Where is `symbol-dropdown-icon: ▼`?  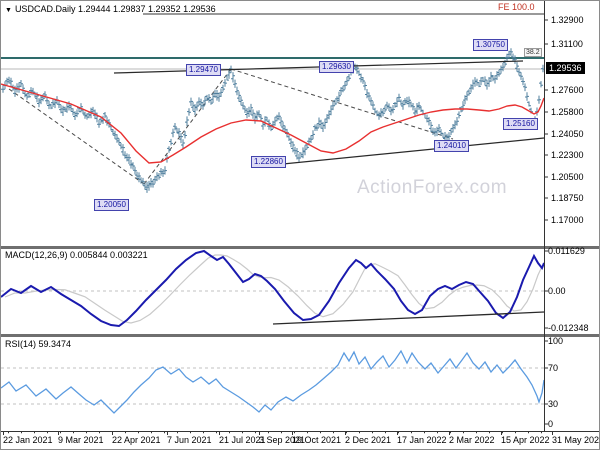 symbol-dropdown-icon: ▼ is located at coordinates (8, 10).